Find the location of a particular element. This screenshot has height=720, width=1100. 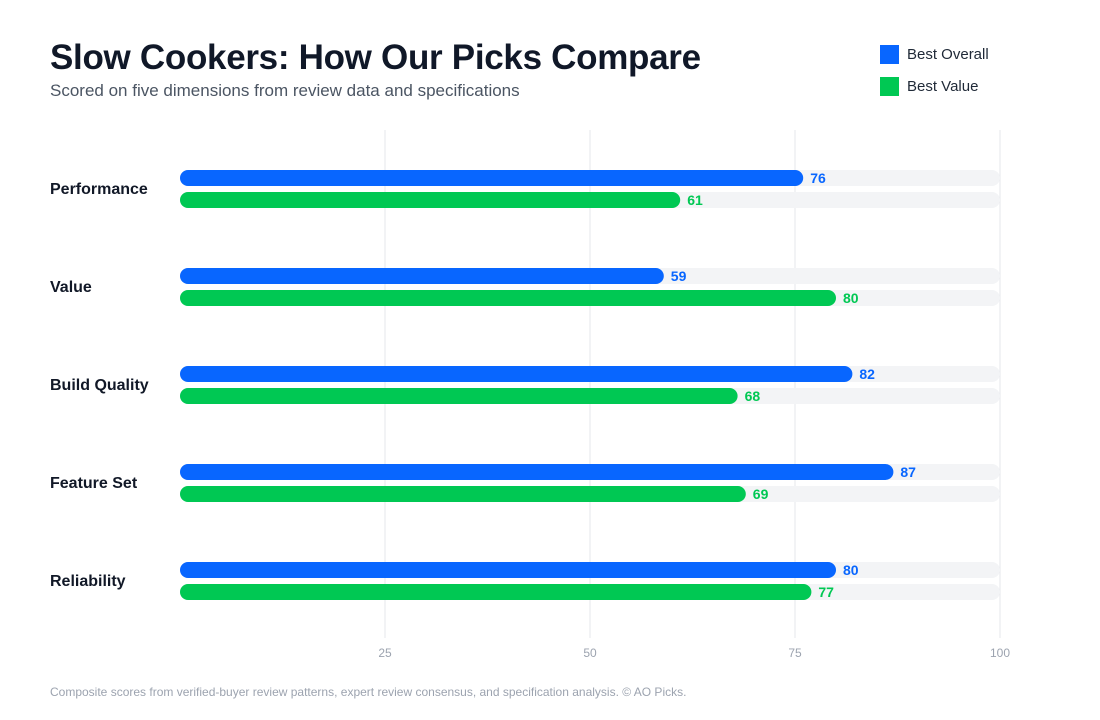

category-label-value: Value is located at coordinates (71, 287).